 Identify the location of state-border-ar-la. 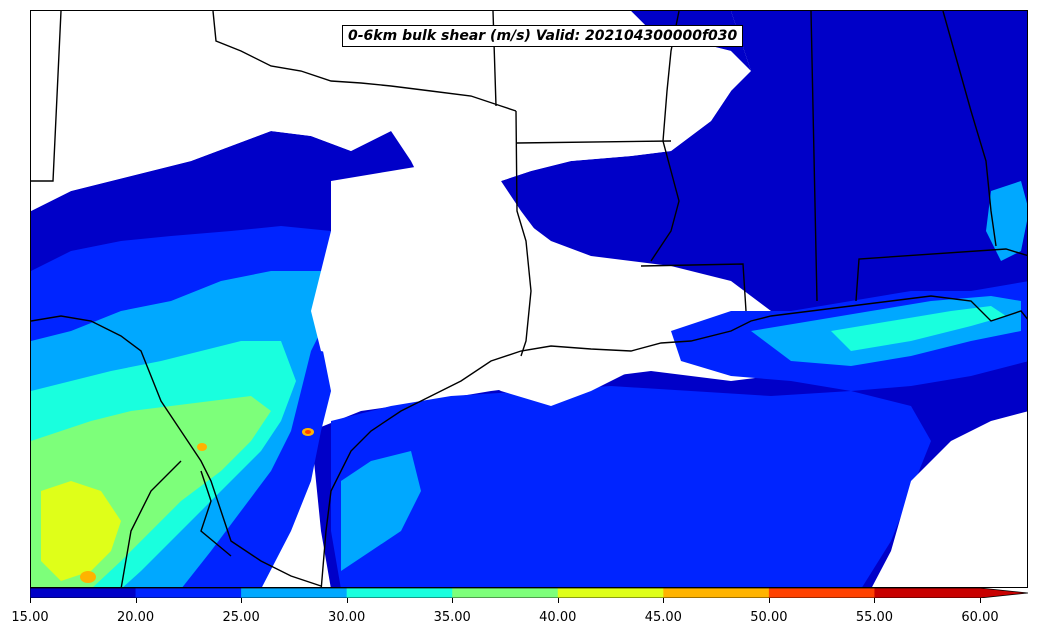
(594, 142).